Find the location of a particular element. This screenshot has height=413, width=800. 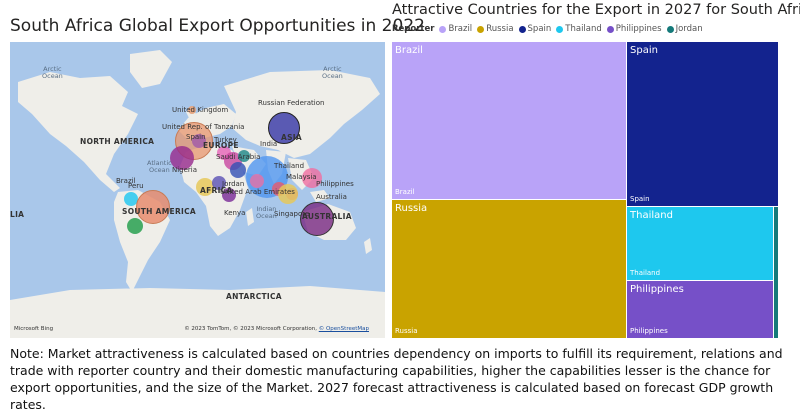

label-antarctica: ANTARCTICA is located at coordinates (254, 296).